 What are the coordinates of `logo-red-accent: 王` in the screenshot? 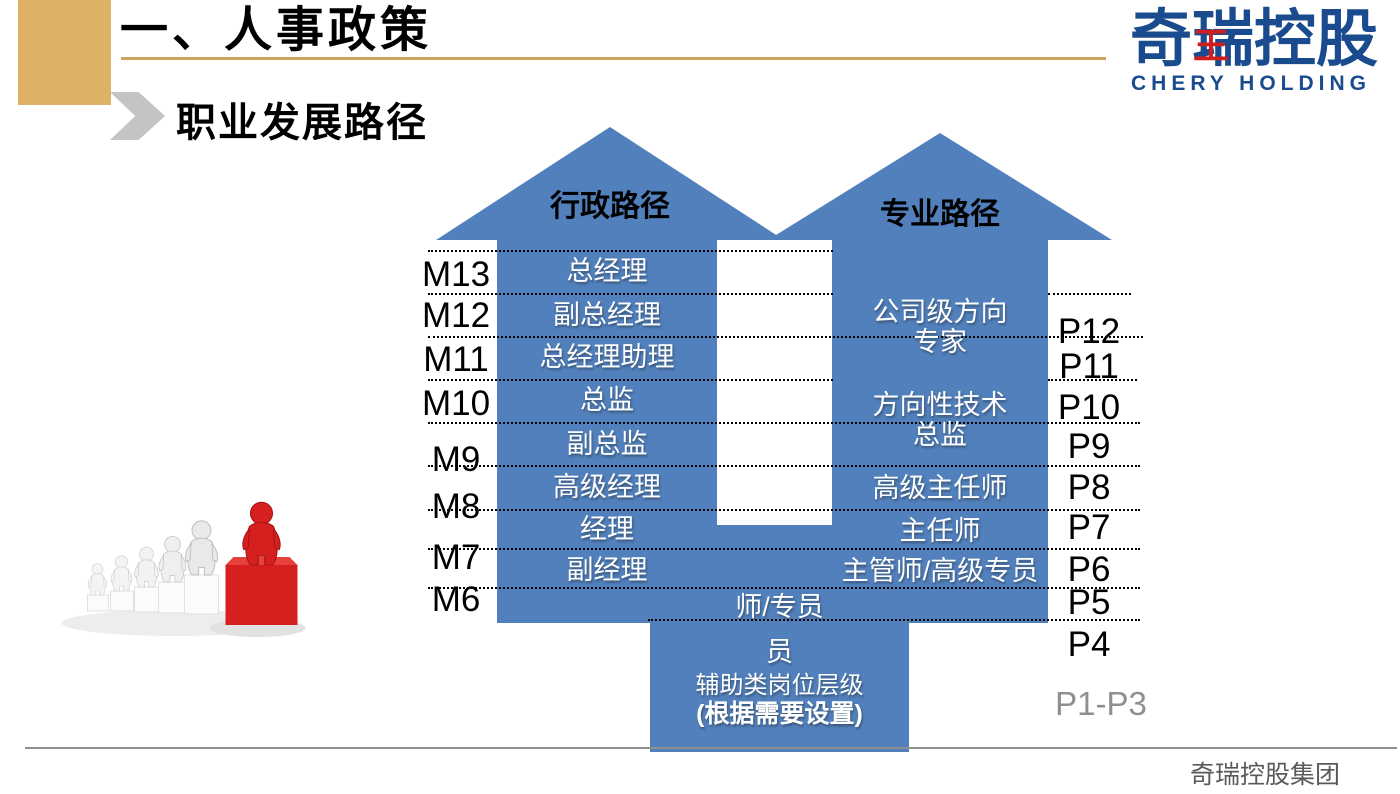 It's located at (1211, 45).